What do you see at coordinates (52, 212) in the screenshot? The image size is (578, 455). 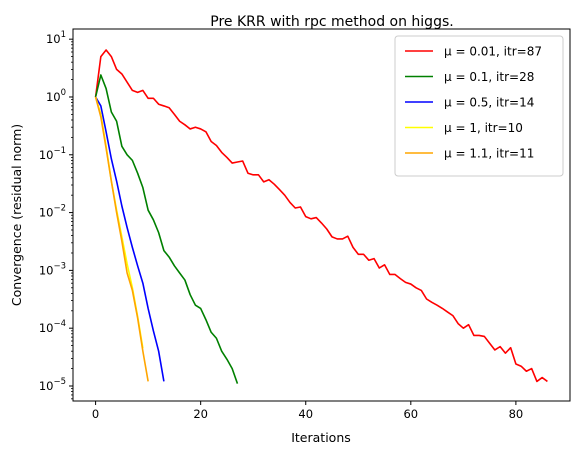 I see `y-tick-label: 10⁻²` at bounding box center [52, 212].